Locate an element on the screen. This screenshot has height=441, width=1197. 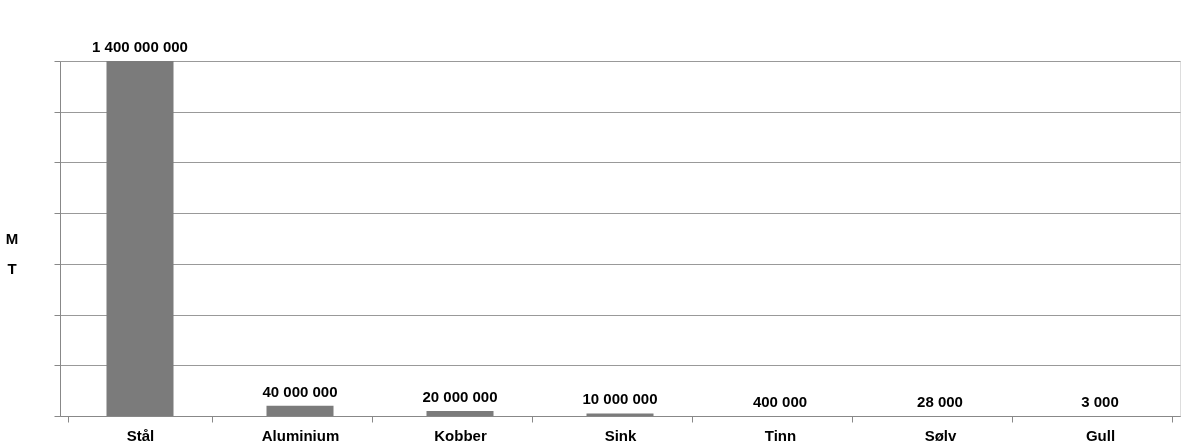
data-label: 28 000 is located at coordinates (940, 401).